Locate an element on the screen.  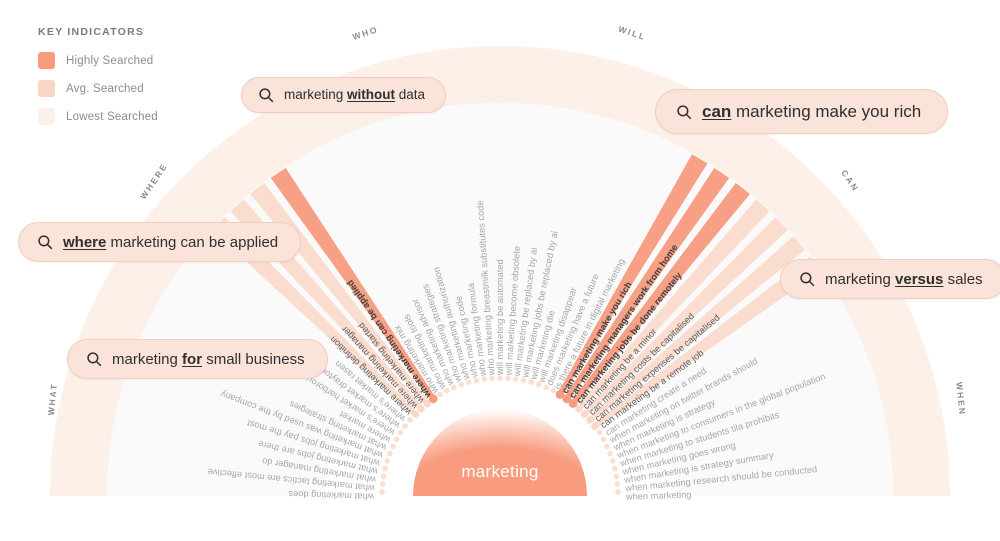
callout-can-rich: can marketing make you rich is located at coordinates (802, 111).